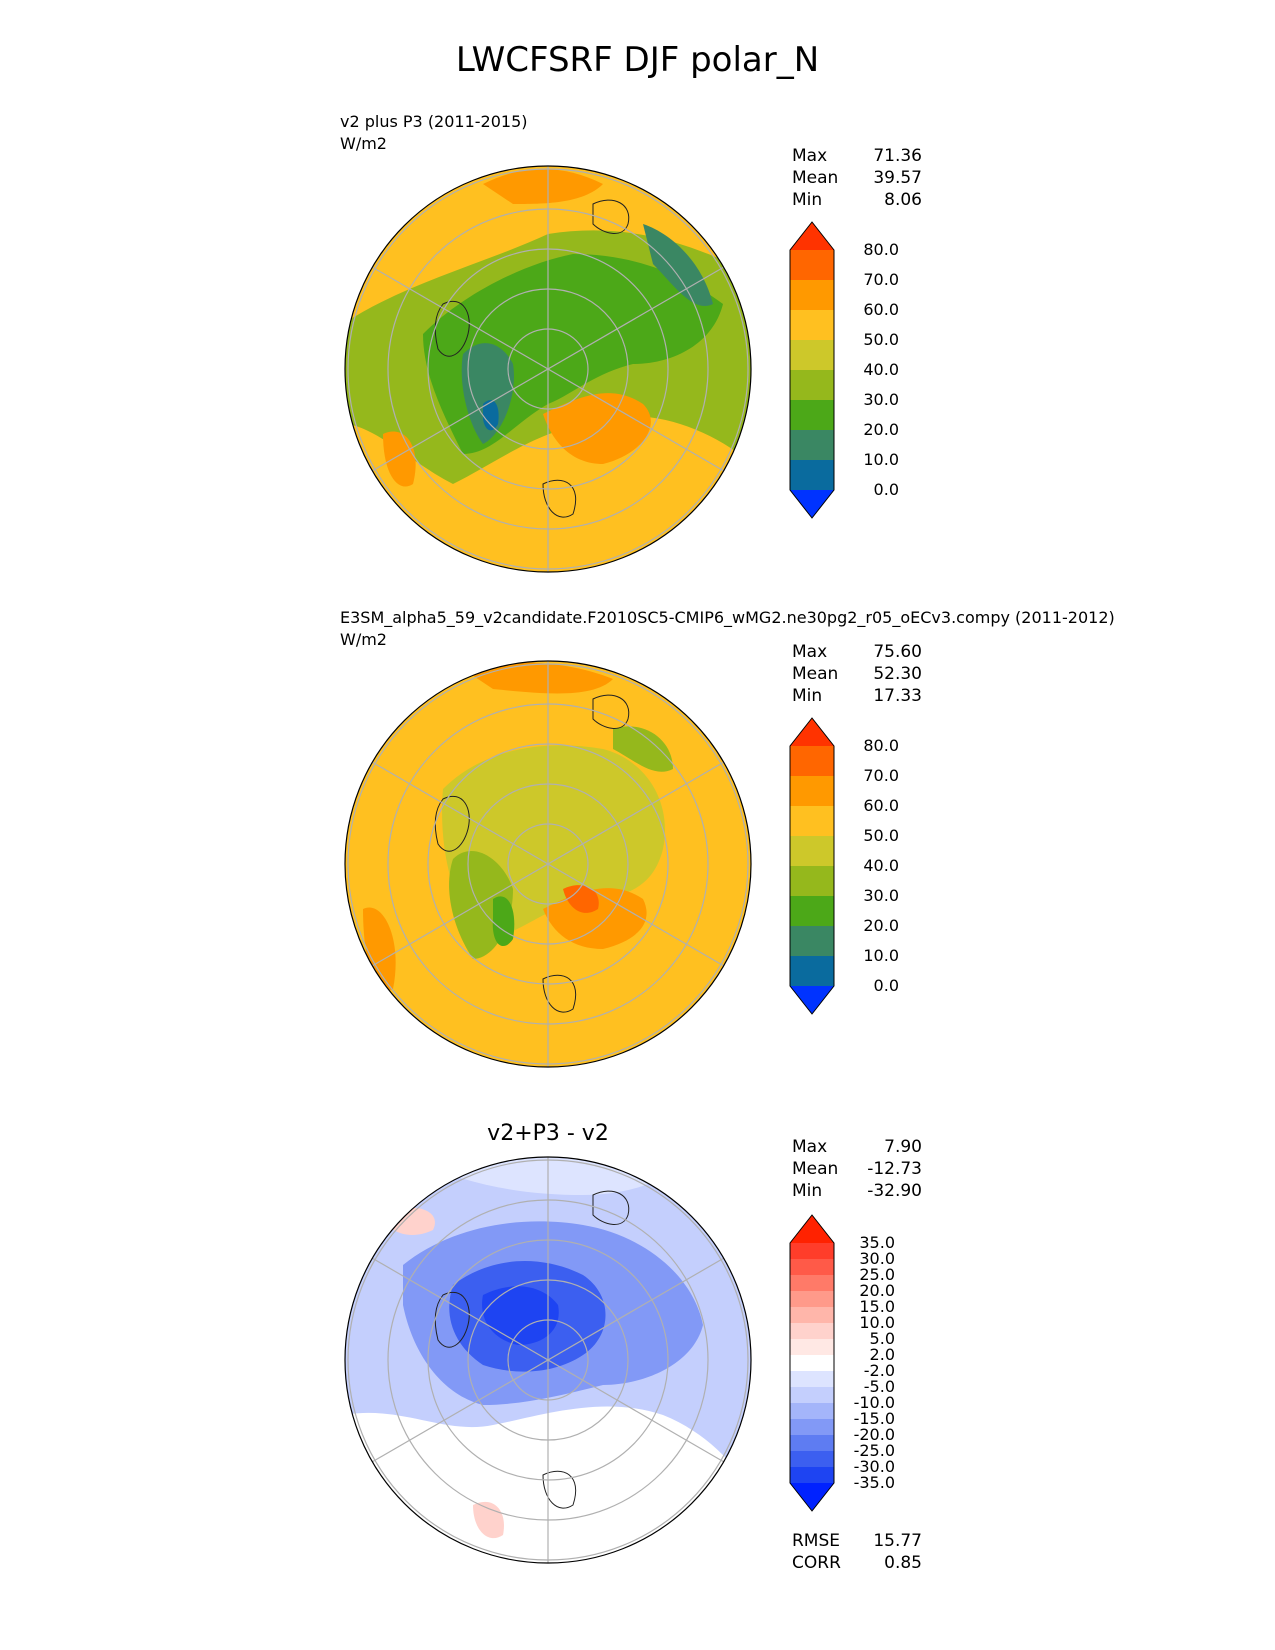 This screenshot has height=1650, width=1275. What do you see at coordinates (886, 985) in the screenshot?
I see `colorbar-tick-label: 0.0` at bounding box center [886, 985].